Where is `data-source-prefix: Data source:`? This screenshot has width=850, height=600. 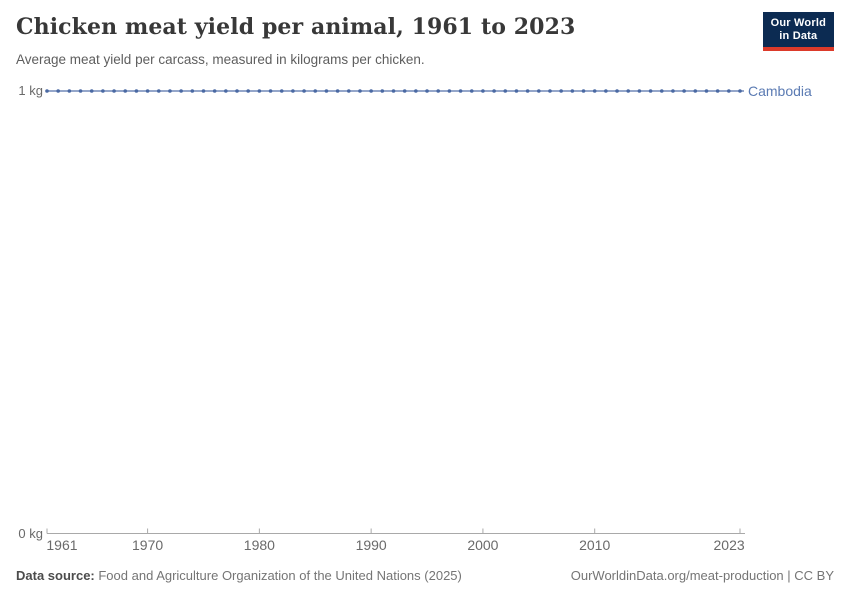 data-source-prefix: Data source: is located at coordinates (55, 575).